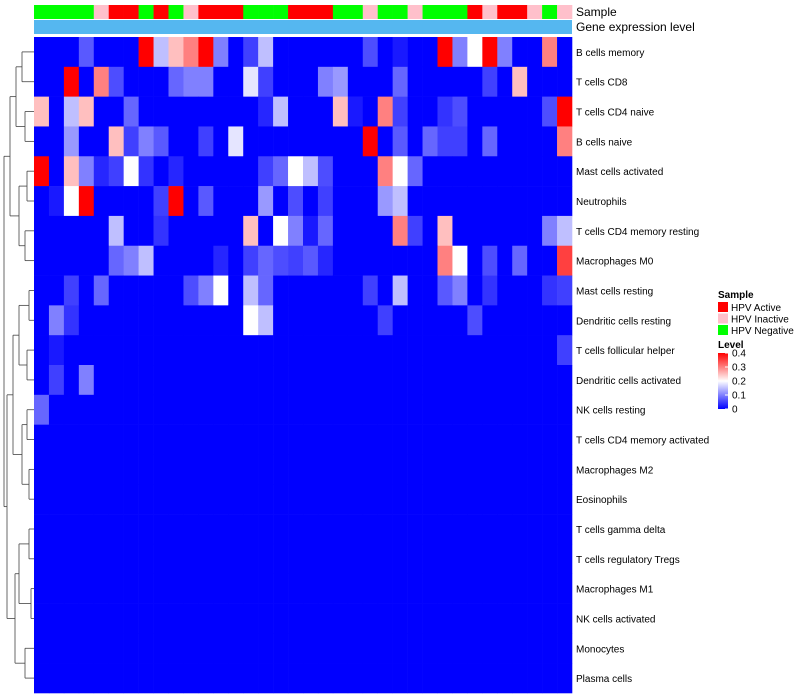 This screenshot has height=700, width=800. What do you see at coordinates (739, 396) in the screenshot?
I see `level-tick-label: 0.1` at bounding box center [739, 396].